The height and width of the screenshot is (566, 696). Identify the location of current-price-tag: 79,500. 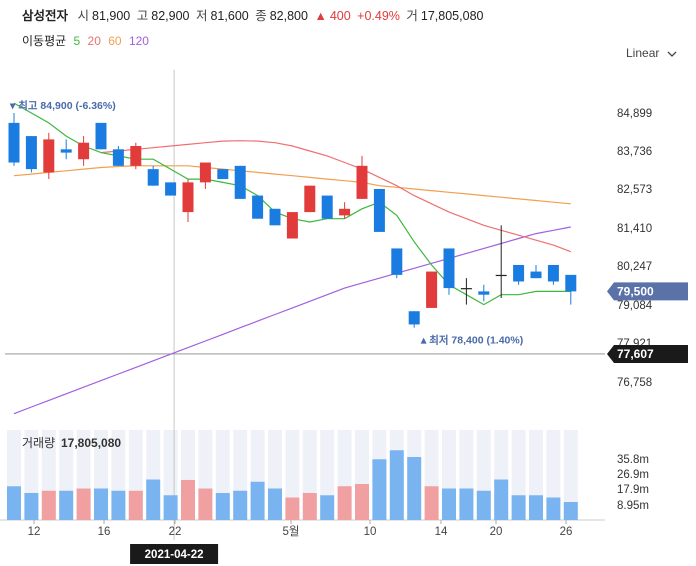
(647, 291).